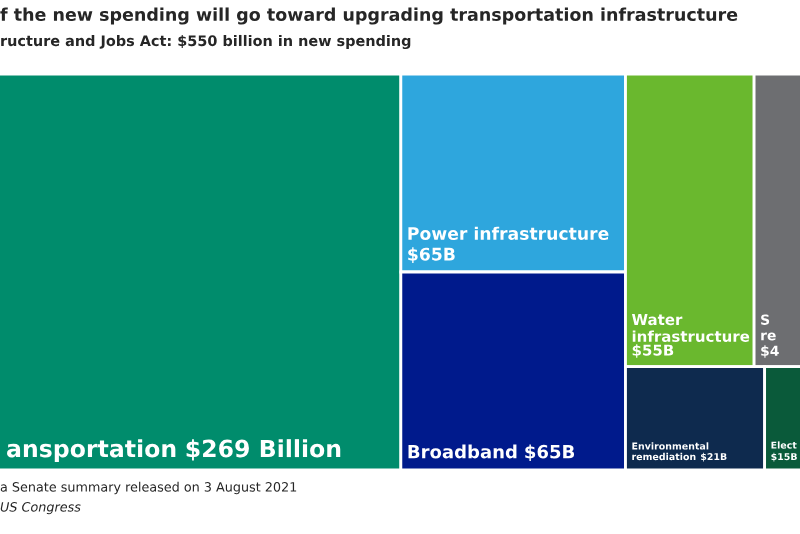  Describe the element at coordinates (508, 233) in the screenshot. I see `category-label: Power infrastructure` at that location.